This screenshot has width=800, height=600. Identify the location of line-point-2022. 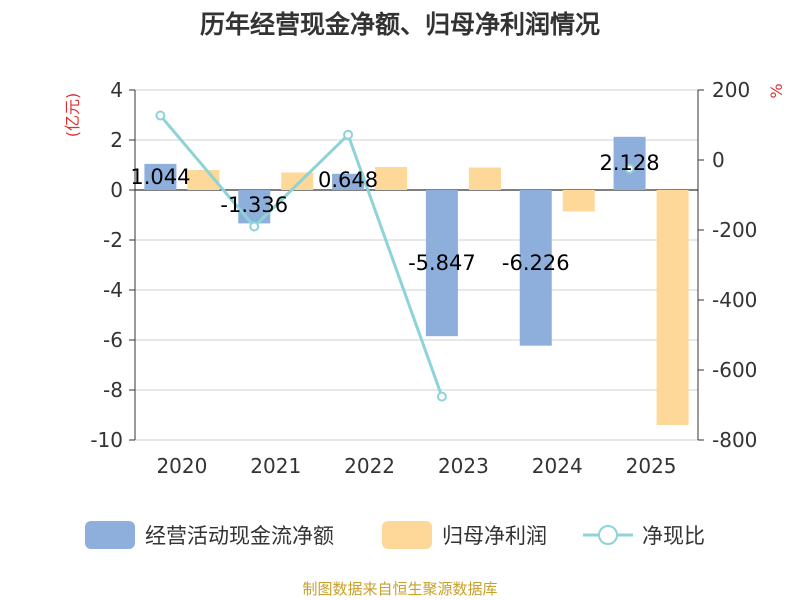
(348, 134).